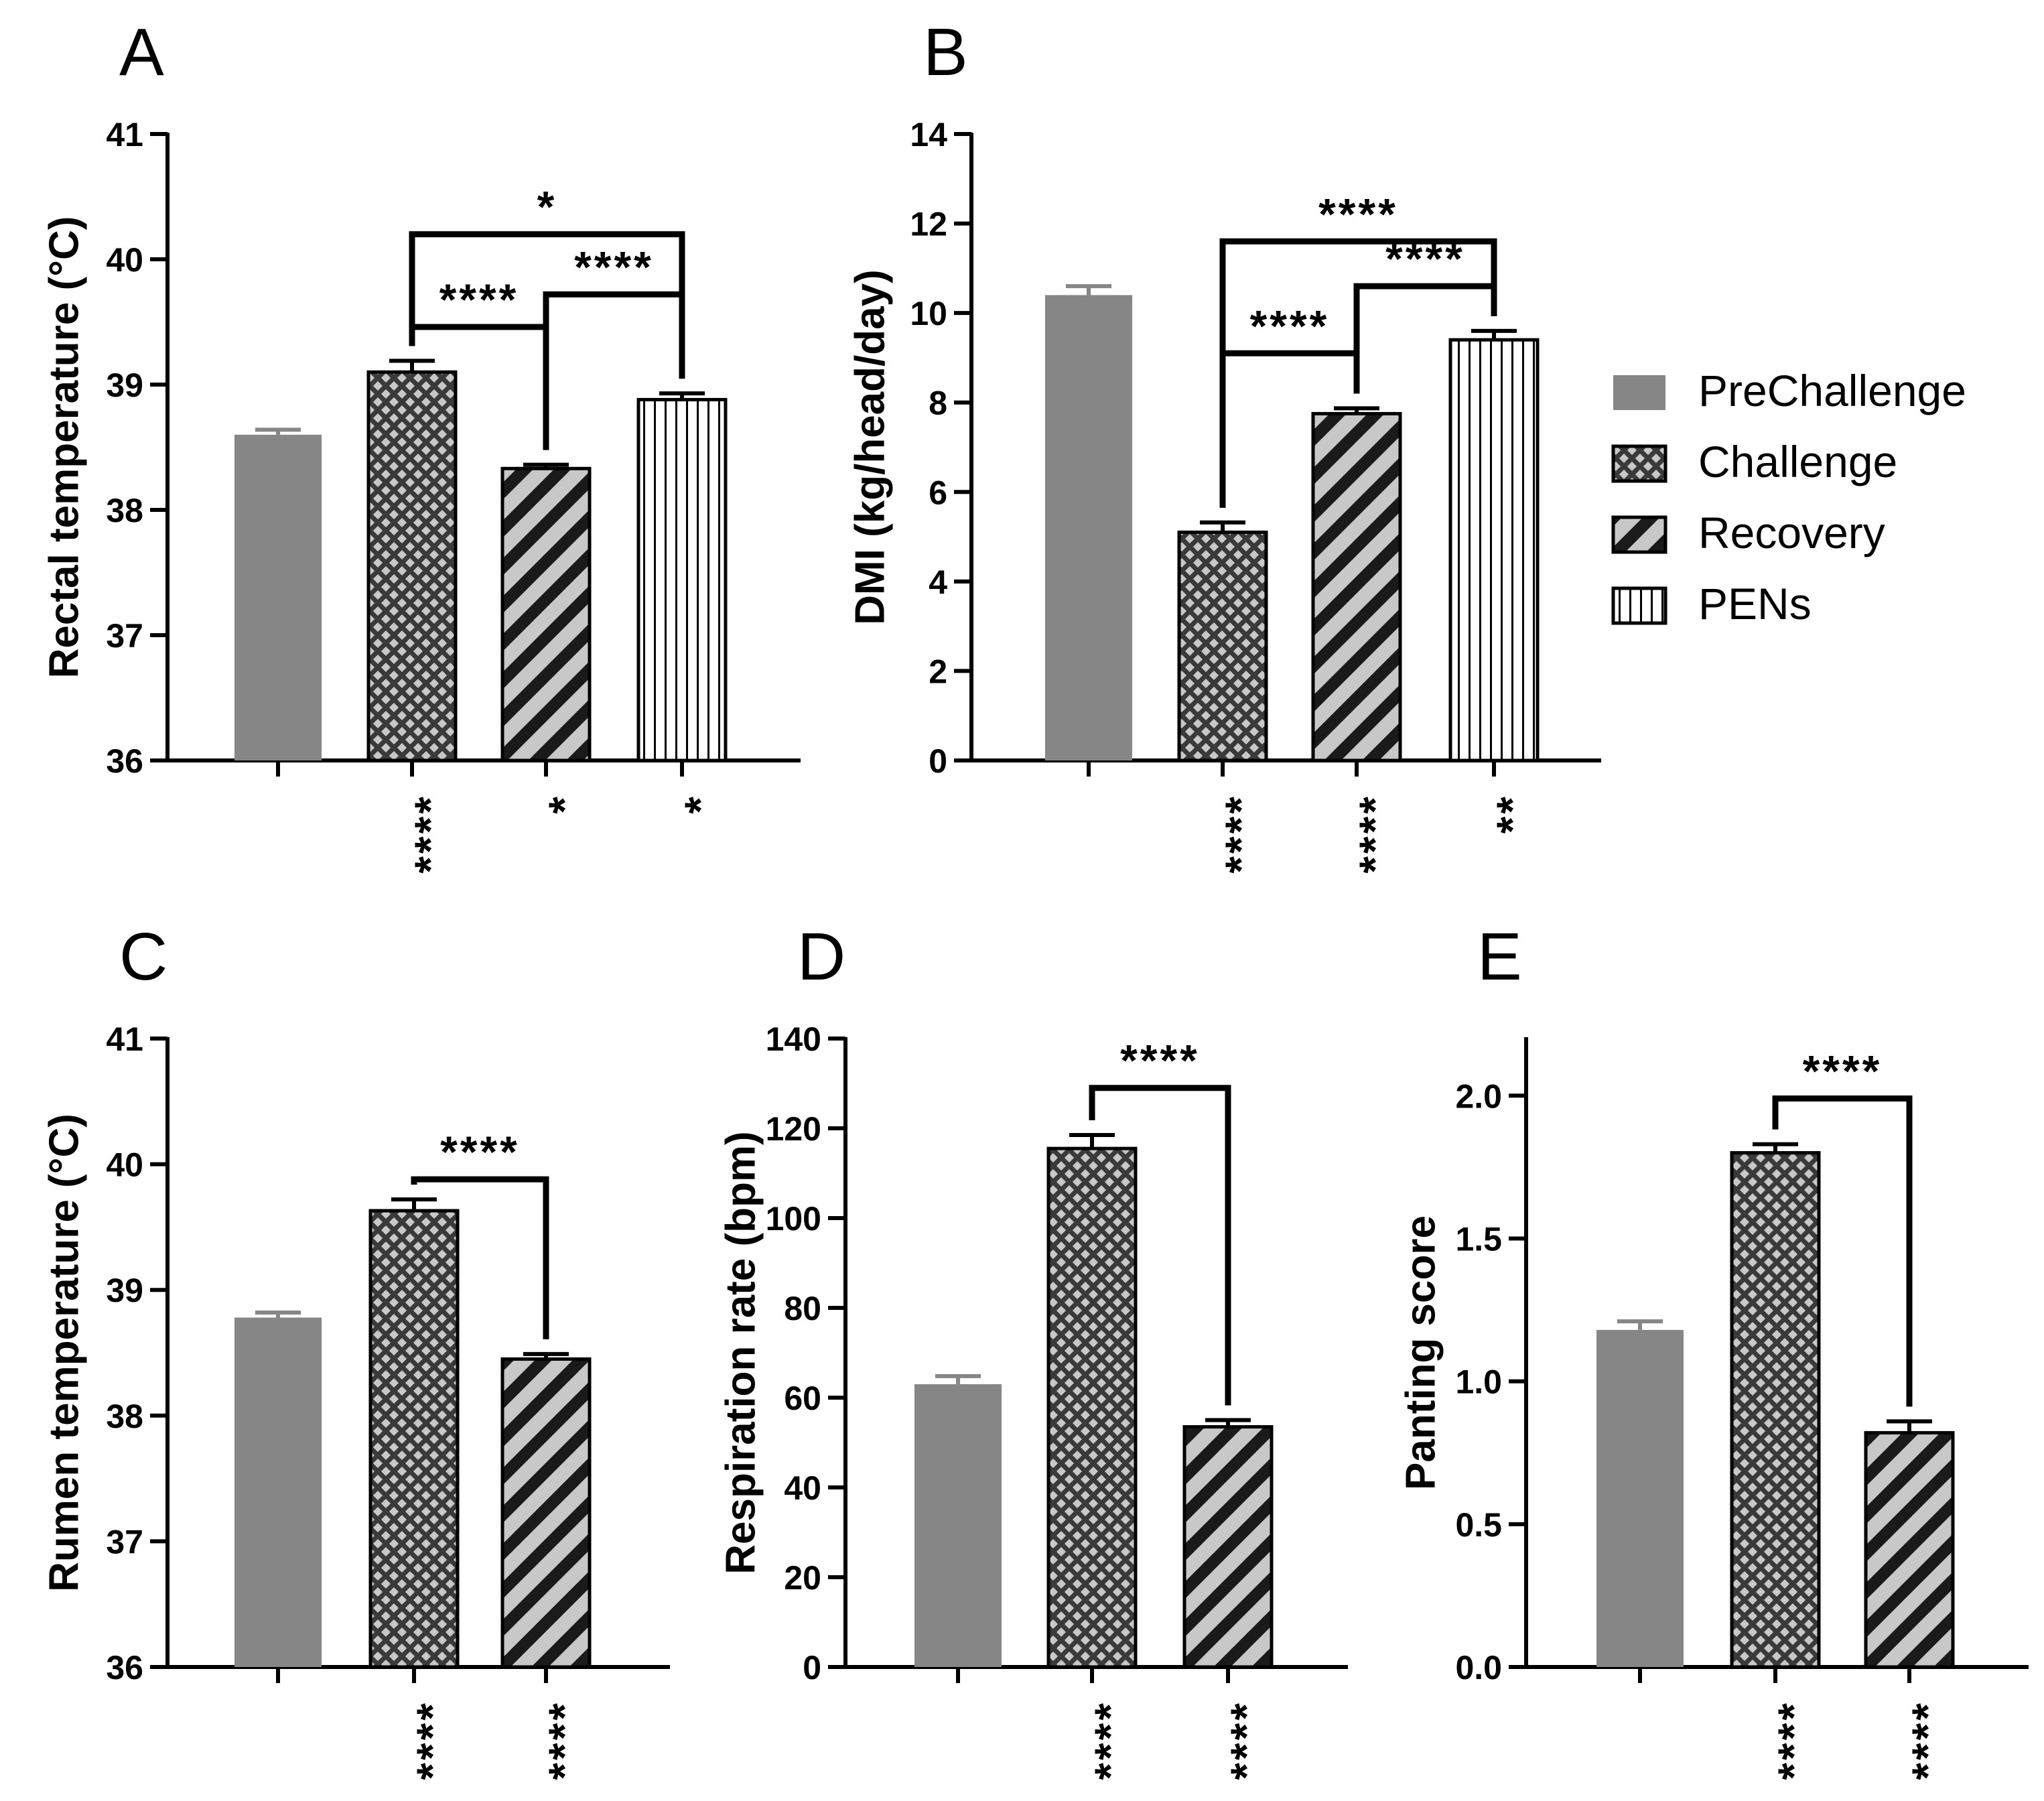  What do you see at coordinates (65, 1353) in the screenshot?
I see `y-axis-title: Rumen temperature (°C)` at bounding box center [65, 1353].